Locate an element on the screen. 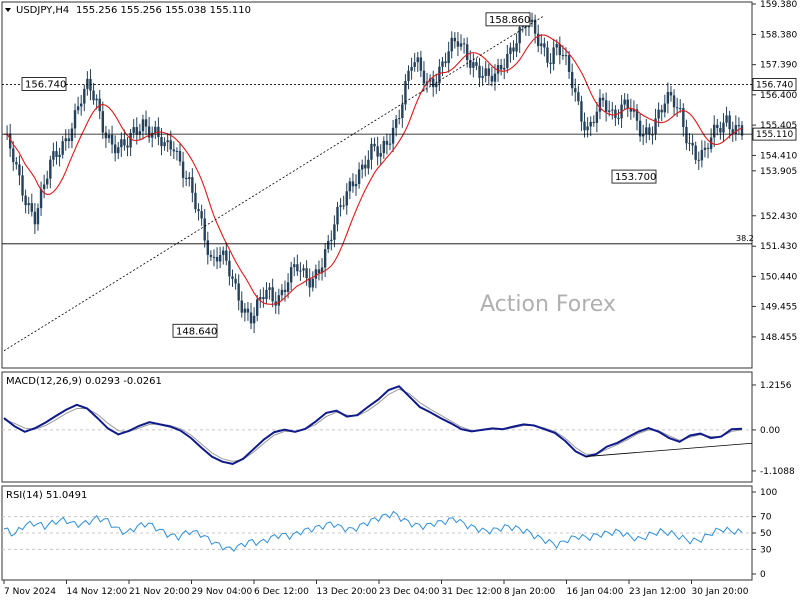 This screenshot has width=800, height=600. annotation-label: 158.860 is located at coordinates (508, 19).